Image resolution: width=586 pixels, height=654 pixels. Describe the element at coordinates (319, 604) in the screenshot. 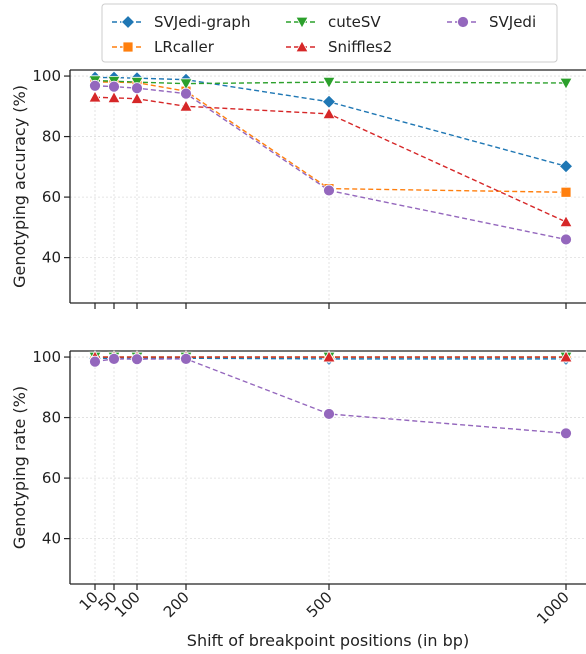

I see `x-tick-label: 500` at that location.